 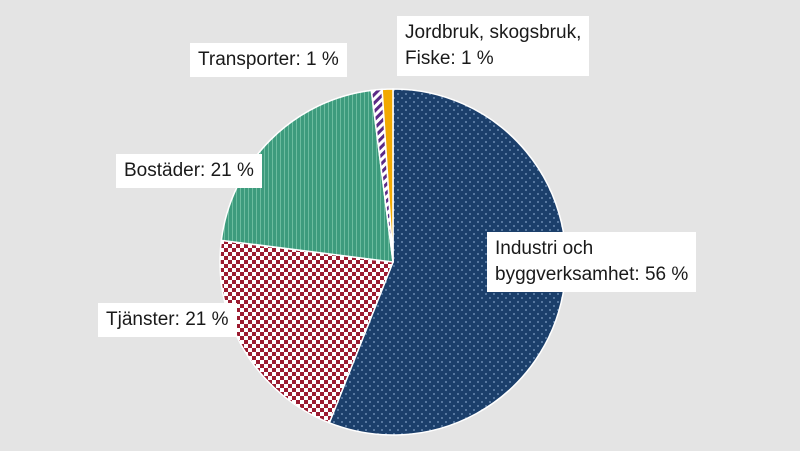 I want to click on slice-label-industri: Industri och byggverksamhet: 56 %, so click(x=592, y=262).